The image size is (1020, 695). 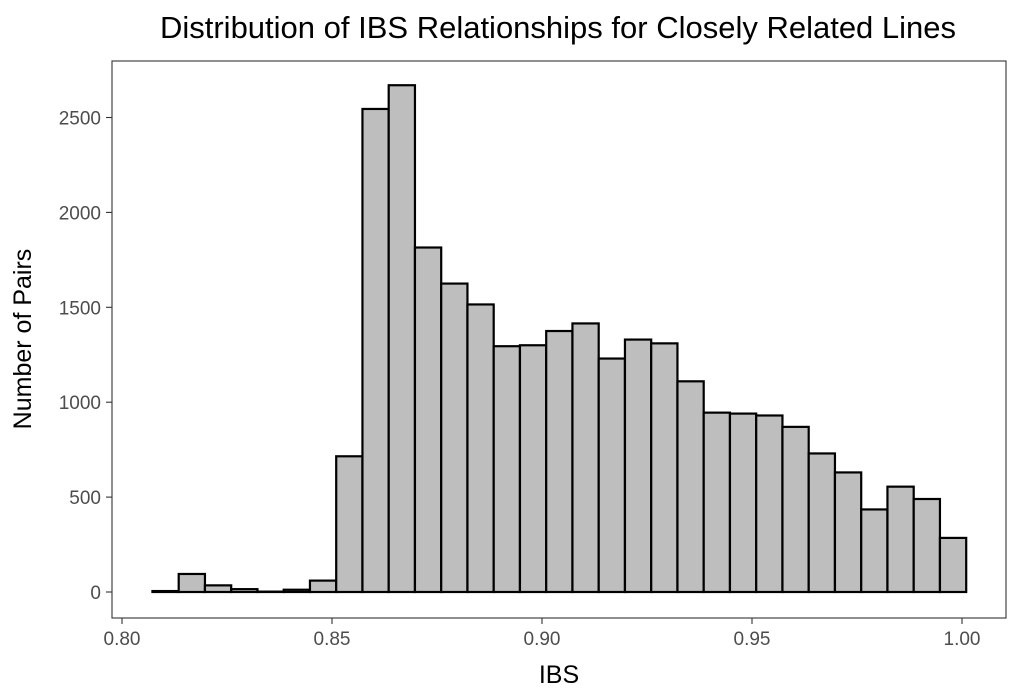 I want to click on x-axis-title: IBS, so click(x=559, y=675).